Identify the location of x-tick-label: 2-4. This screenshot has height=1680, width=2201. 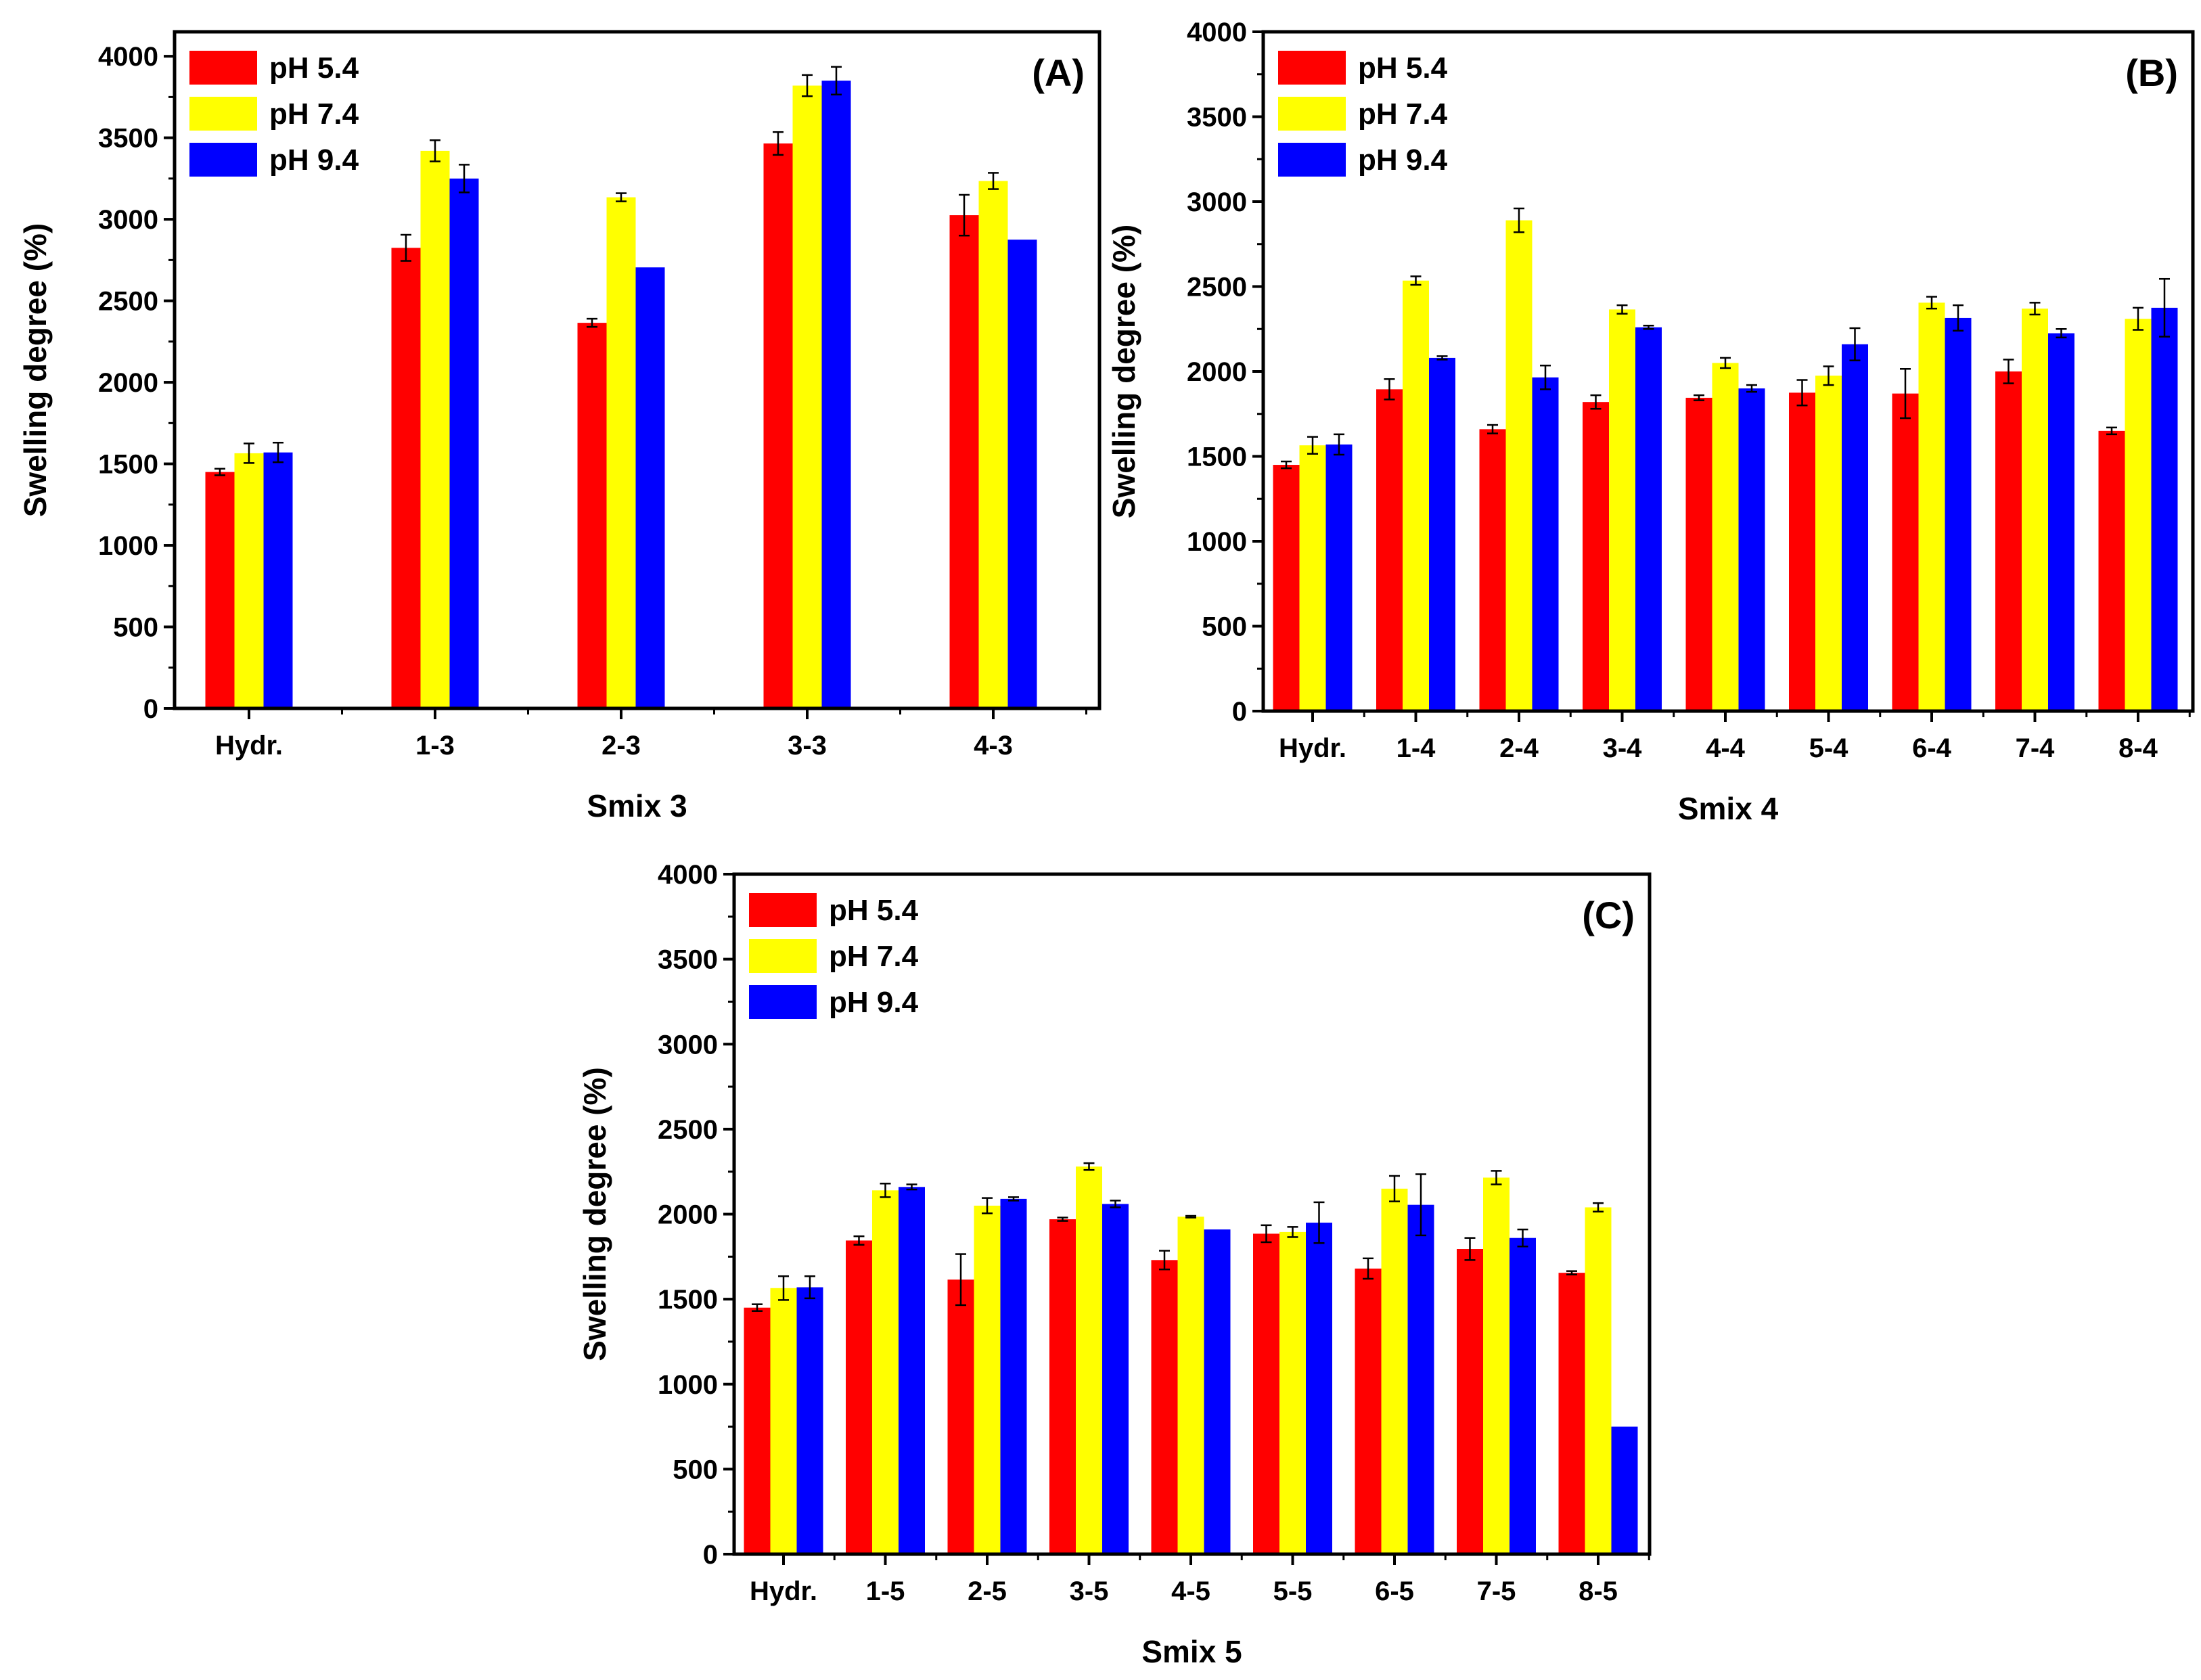
(1519, 748).